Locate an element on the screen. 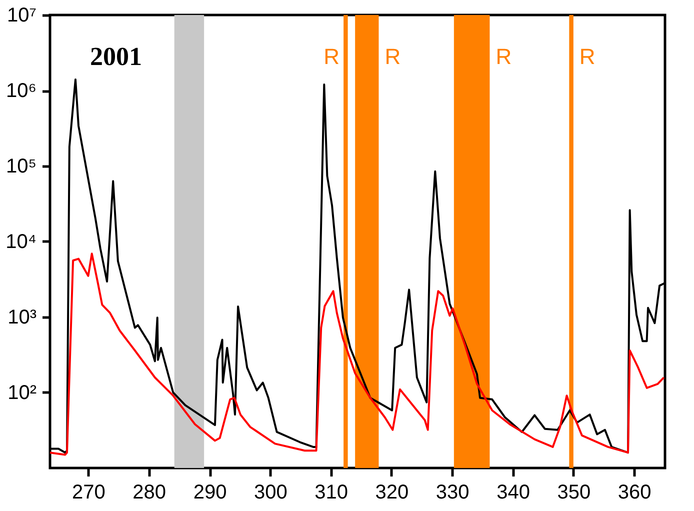  x-tick-label: 340 is located at coordinates (513, 493).